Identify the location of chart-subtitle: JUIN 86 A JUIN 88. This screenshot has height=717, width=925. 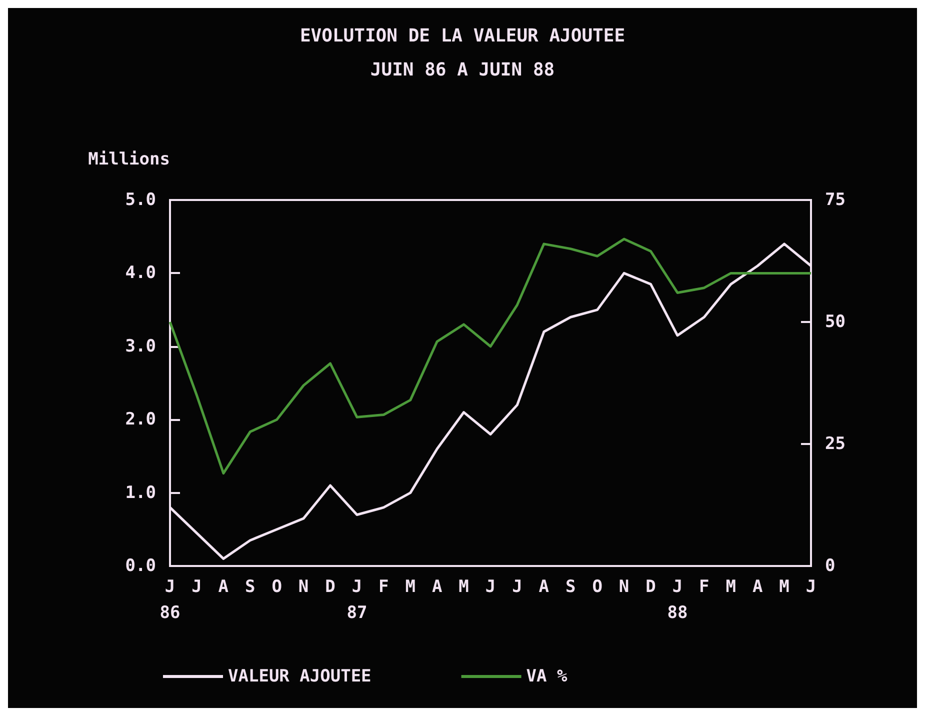
(462, 70).